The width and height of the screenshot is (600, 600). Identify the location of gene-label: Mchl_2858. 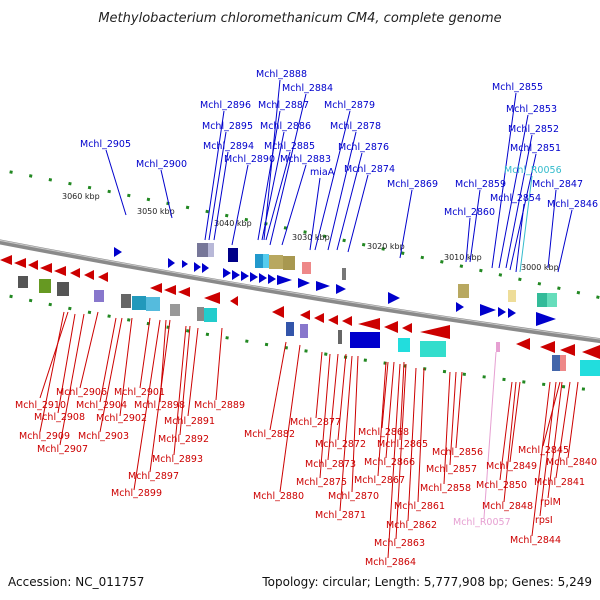
(445, 488).